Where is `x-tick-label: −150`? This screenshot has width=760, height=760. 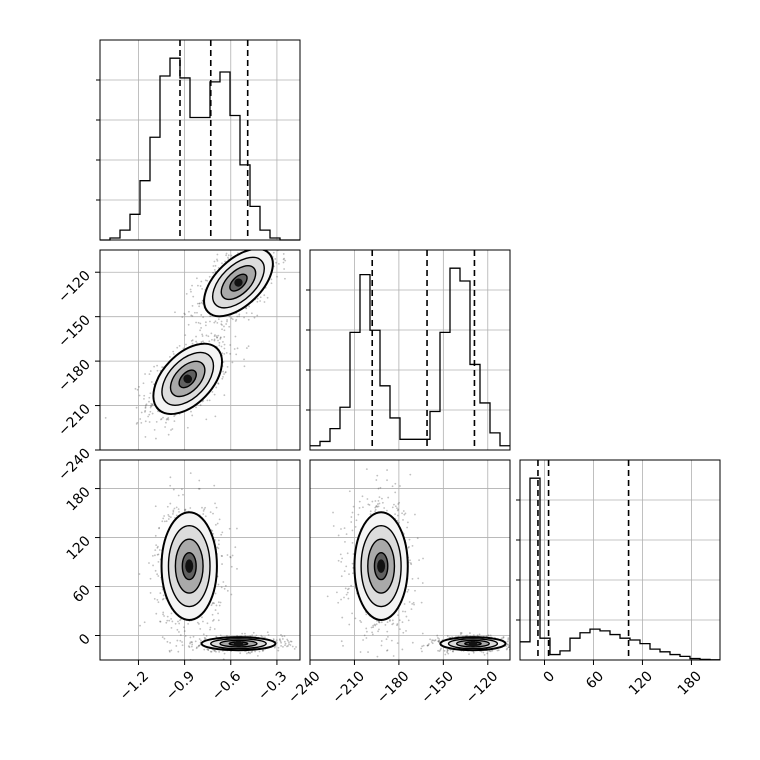 x-tick-label: −150 is located at coordinates (437, 687).